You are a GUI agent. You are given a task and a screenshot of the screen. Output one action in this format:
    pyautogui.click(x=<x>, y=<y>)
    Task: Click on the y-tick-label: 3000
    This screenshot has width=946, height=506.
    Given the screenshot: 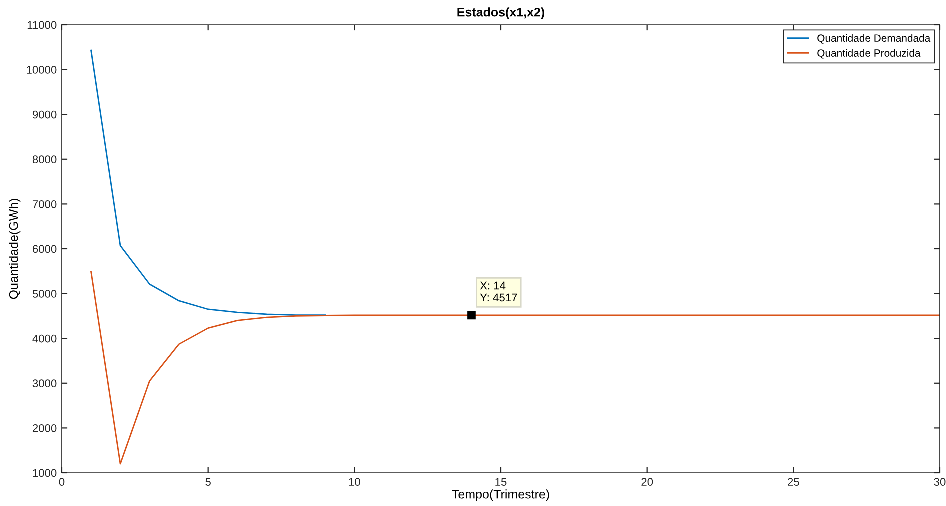 What is the action you would take?
    pyautogui.click(x=44, y=384)
    